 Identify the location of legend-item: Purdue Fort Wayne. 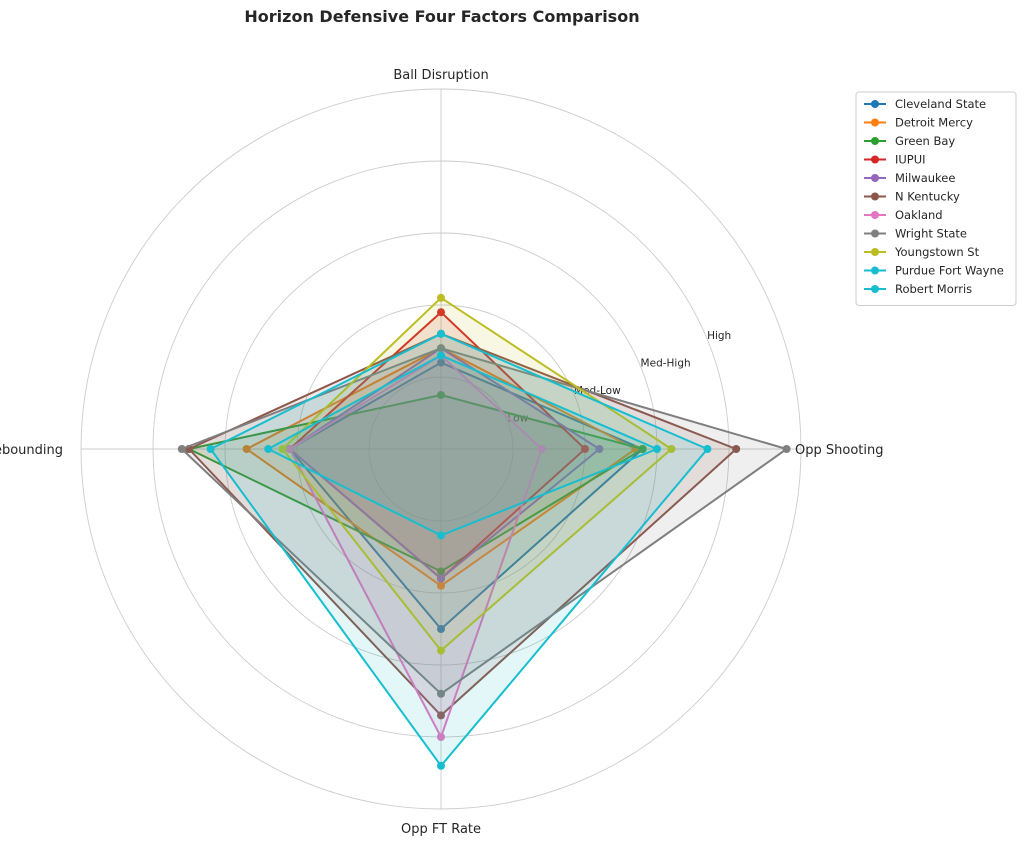
(934, 271).